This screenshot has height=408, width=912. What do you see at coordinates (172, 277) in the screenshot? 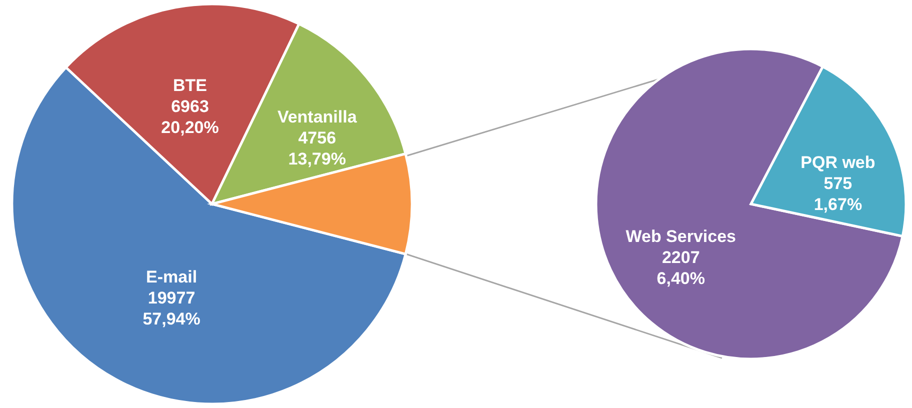
I see `slice-label: E-mail` at bounding box center [172, 277].